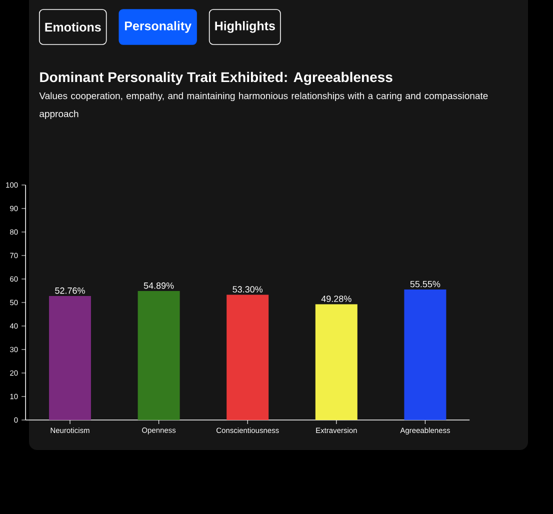 This screenshot has height=514, width=553. I want to click on text: Personality, so click(158, 27).